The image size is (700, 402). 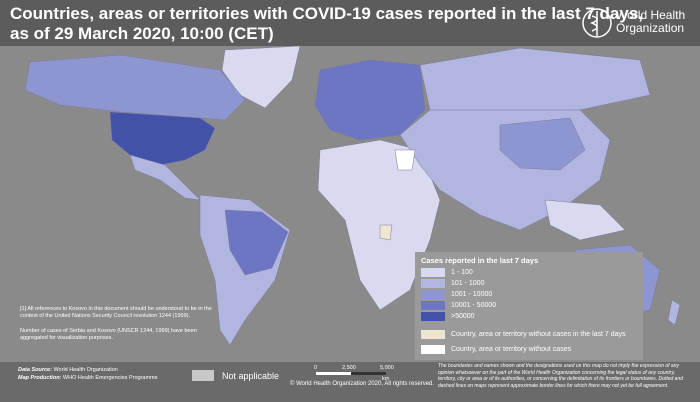 What do you see at coordinates (650, 28) in the screenshot?
I see `logo-line: Organization` at bounding box center [650, 28].